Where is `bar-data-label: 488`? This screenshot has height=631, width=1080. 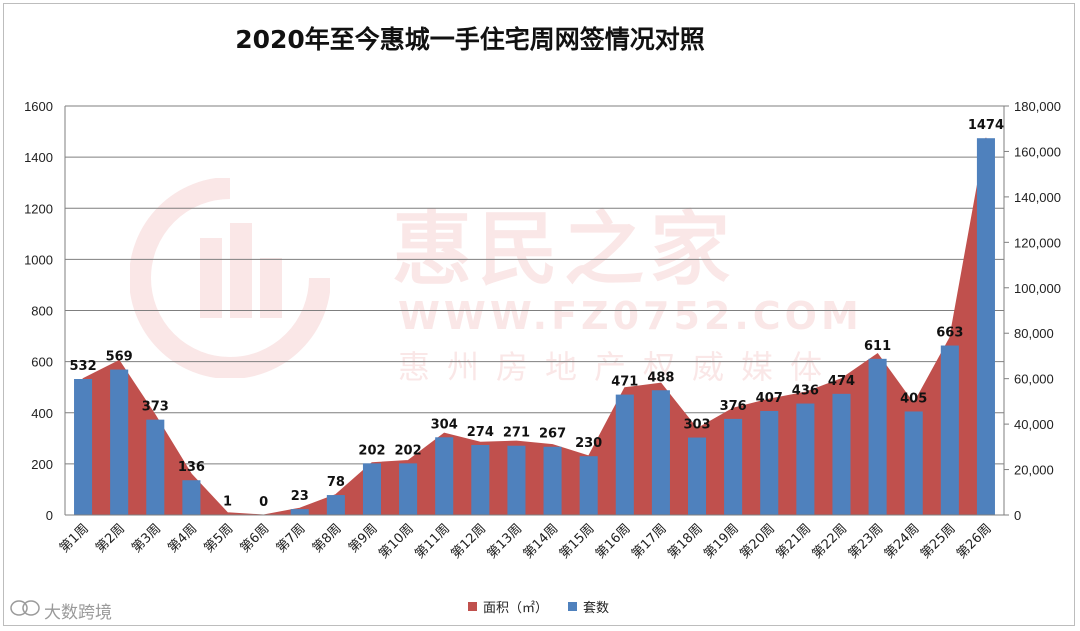 bar-data-label: 488 is located at coordinates (660, 377).